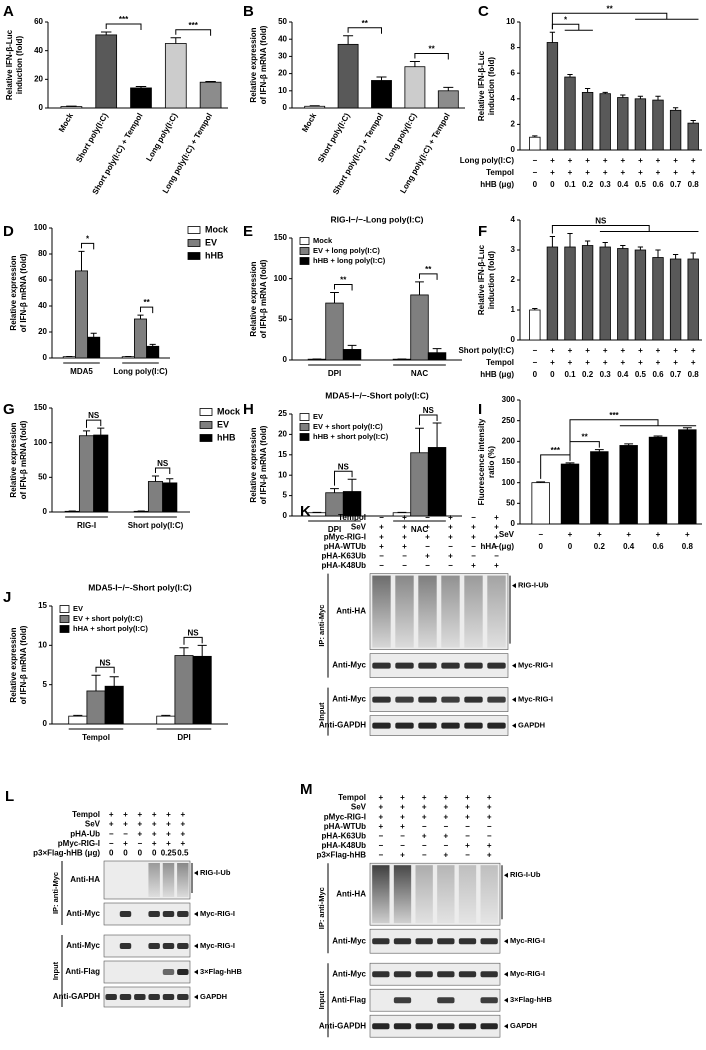 The width and height of the screenshot is (706, 1050). What do you see at coordinates (282, 56) in the screenshot?
I see `y-tick-label: 30` at bounding box center [282, 56].